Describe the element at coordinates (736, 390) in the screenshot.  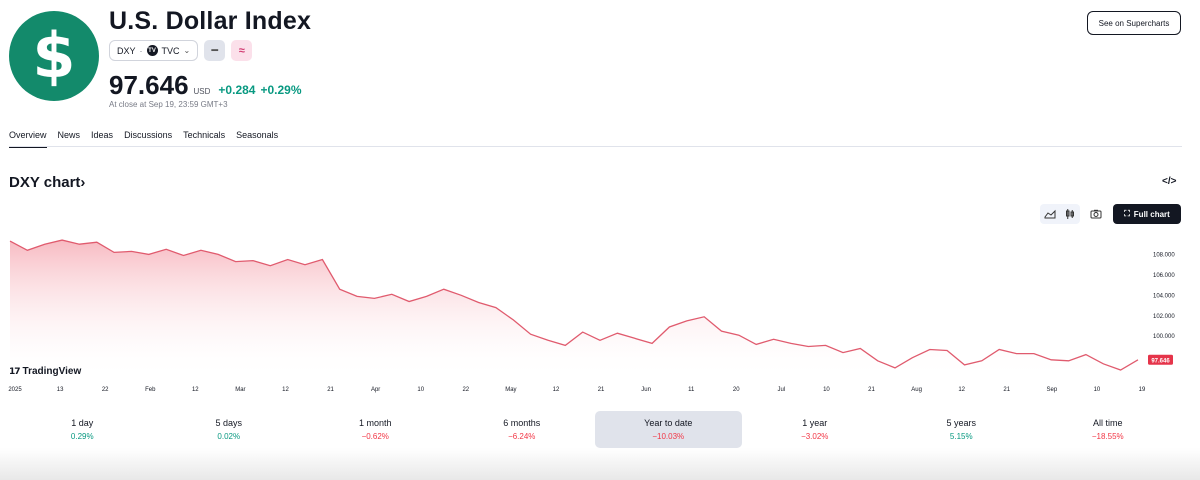
I see `x-tick-label: 20` at that location.